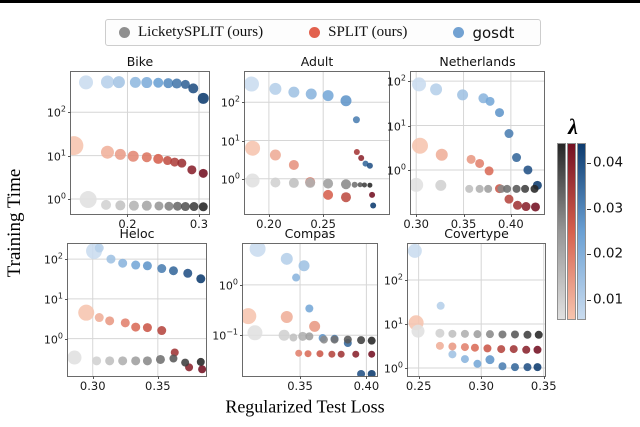 This screenshot has height=427, width=640. What do you see at coordinates (366, 386) in the screenshot?
I see `x-tick-label: 0.40` at bounding box center [366, 386].